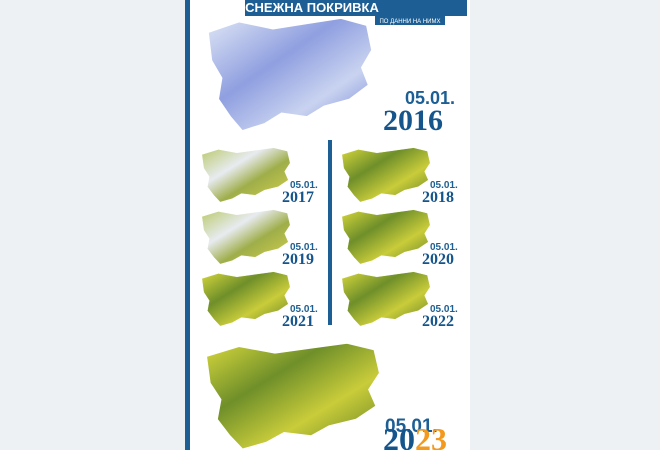  What do you see at coordinates (438, 321) in the screenshot?
I see `year: 2022` at bounding box center [438, 321].